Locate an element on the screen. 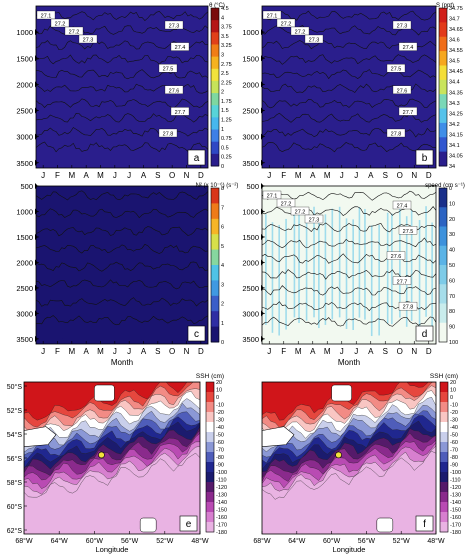 The height and width of the screenshot is (555, 474). band is located at coordinates (349, 265).